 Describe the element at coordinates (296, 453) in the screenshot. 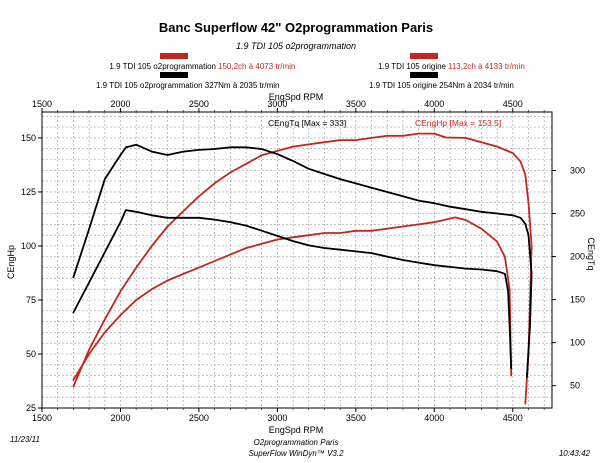

I see `footer-software: SuperFlow WinDyn™ V3.2` at that location.